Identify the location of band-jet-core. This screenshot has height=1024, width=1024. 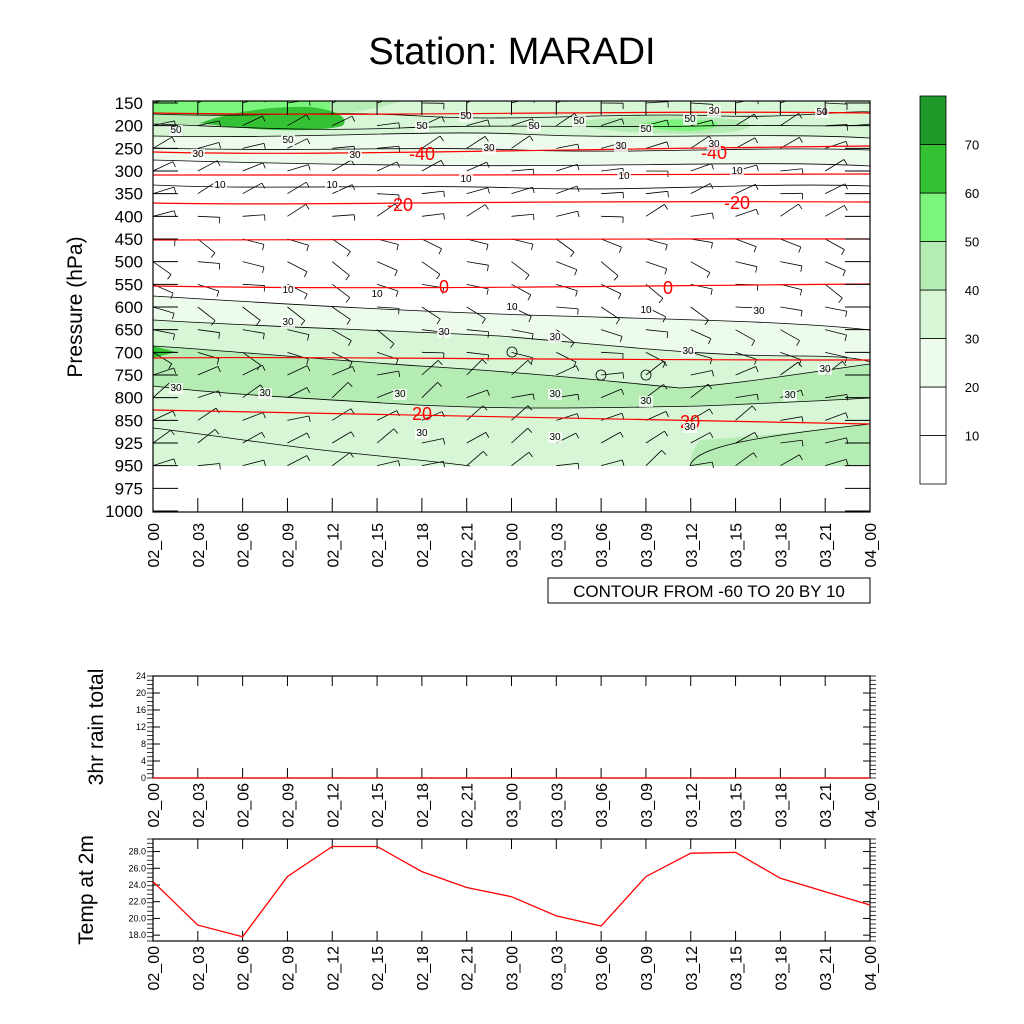
(272, 118).